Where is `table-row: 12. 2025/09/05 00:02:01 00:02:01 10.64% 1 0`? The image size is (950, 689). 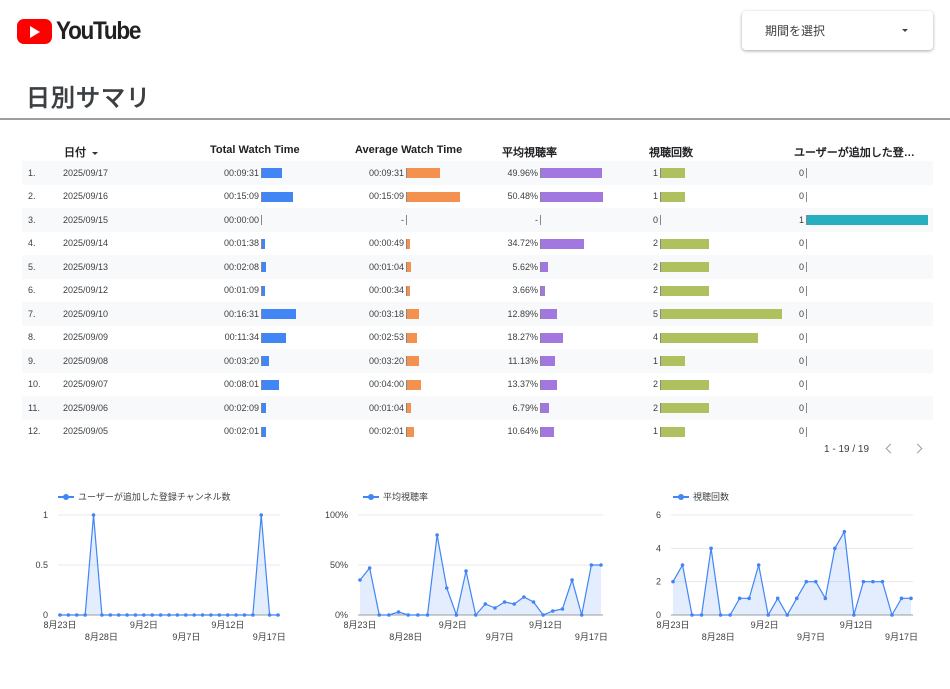 table-row: 12. 2025/09/05 00:02:01 00:02:01 10.64% 1 0 is located at coordinates (477, 432).